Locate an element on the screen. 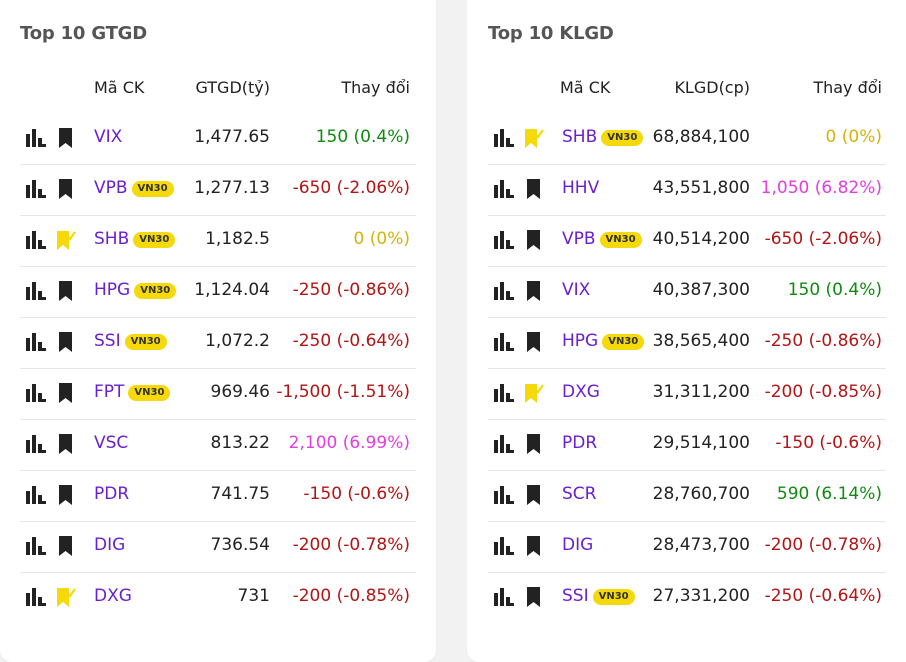  table-row: SHB VN30 68,884,100 0 (0%) is located at coordinates (687, 139).